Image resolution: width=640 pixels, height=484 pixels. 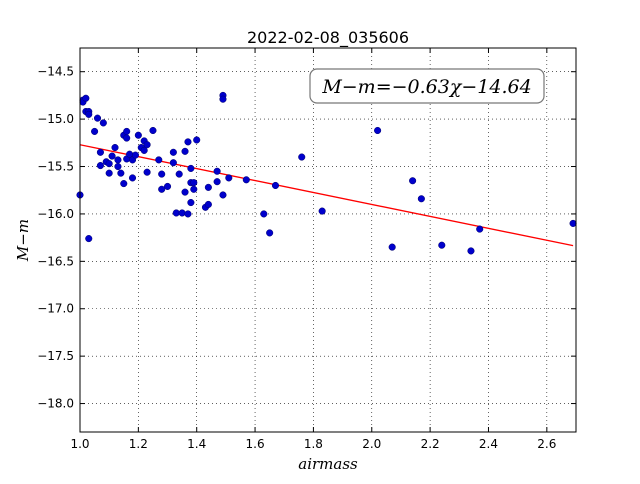 What do you see at coordinates (55, 214) in the screenshot?
I see `y-tick-label: −16.0` at bounding box center [55, 214].